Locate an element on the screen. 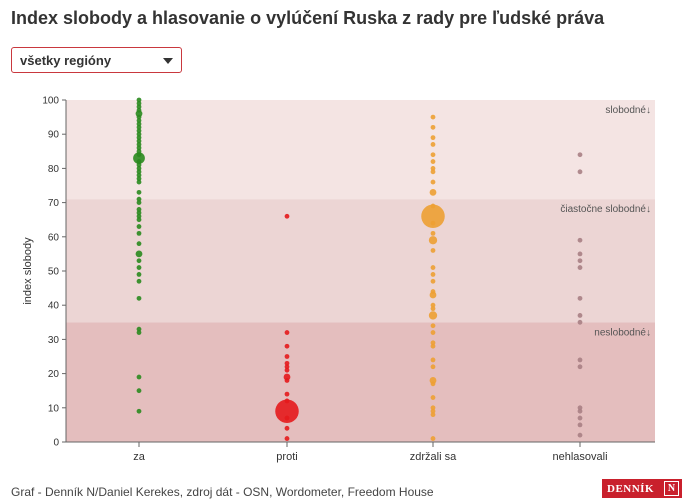  y-tick-label: 100 is located at coordinates (50, 101).